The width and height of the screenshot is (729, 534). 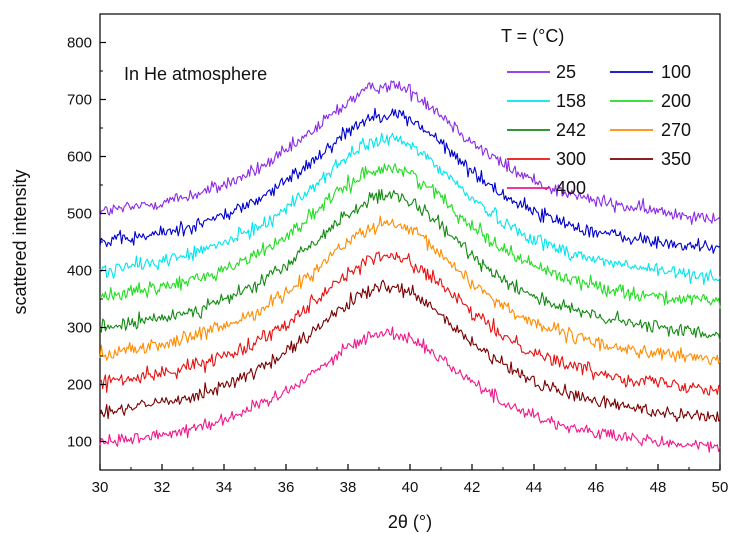 I want to click on x-tick-label: 38, so click(x=348, y=487).